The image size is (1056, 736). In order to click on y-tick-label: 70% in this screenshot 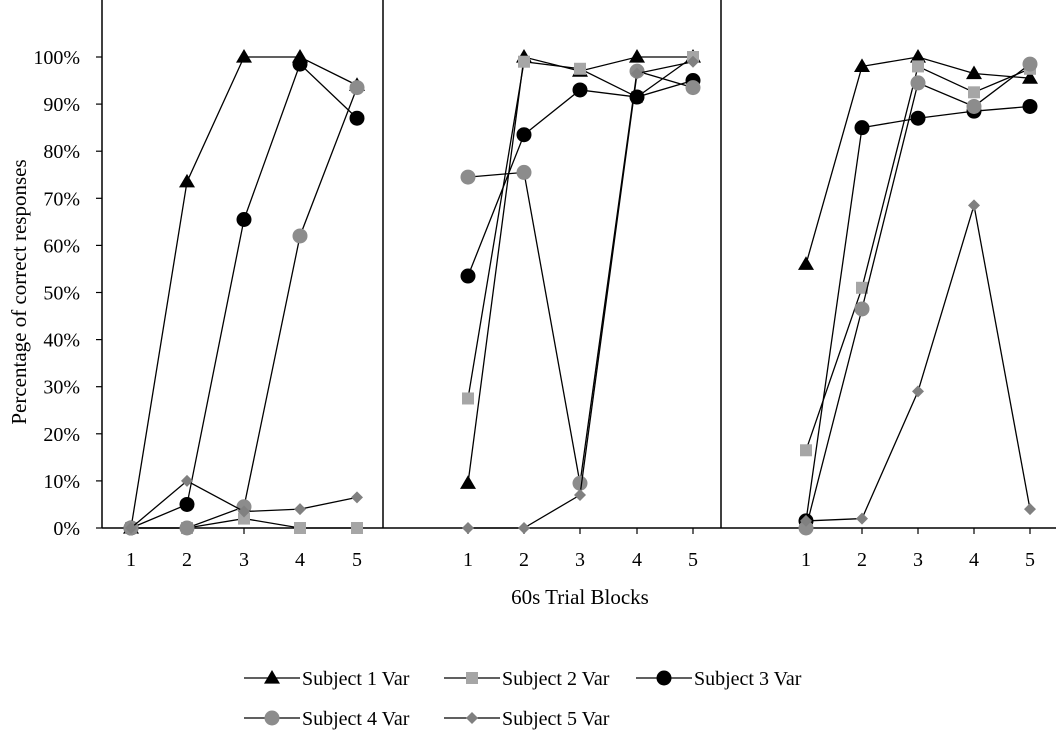, I will do `click(61, 199)`.